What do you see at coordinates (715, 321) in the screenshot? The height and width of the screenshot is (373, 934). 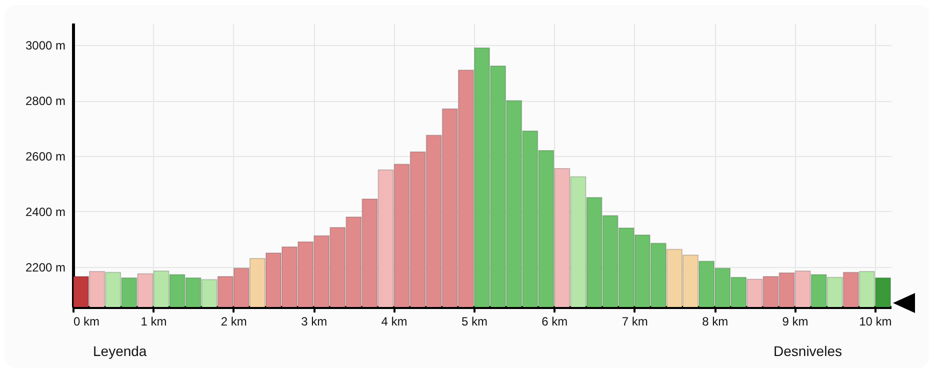 I see `x-tick-label: 8 km` at bounding box center [715, 321].